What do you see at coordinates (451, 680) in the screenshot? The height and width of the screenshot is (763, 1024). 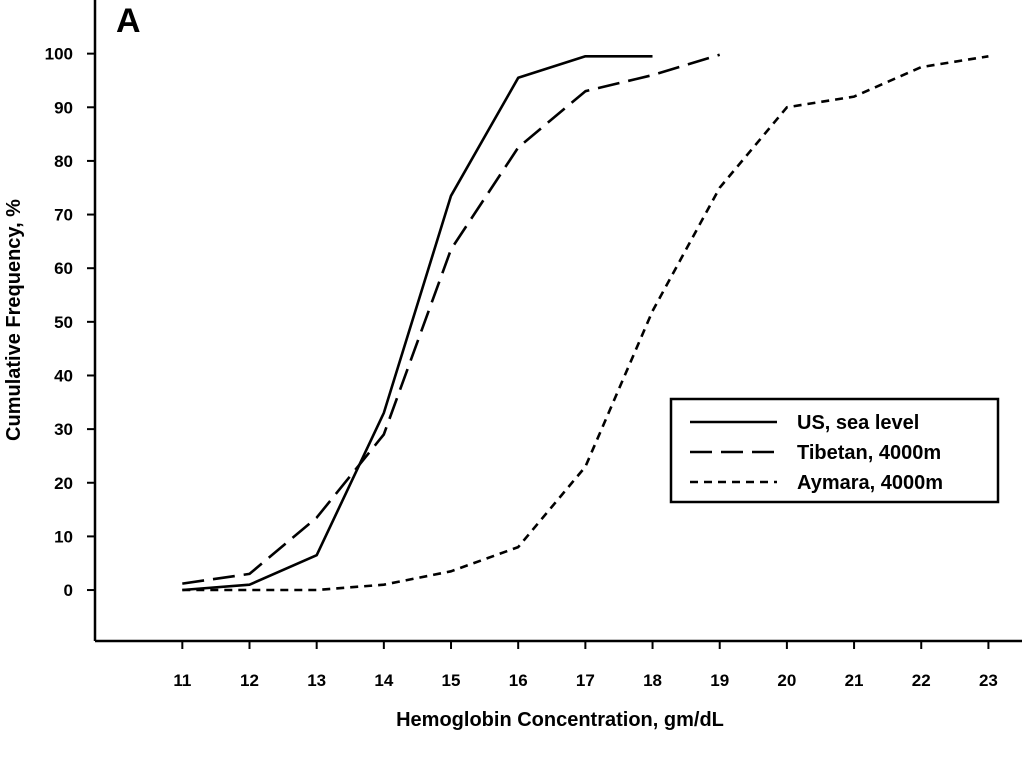 I see `x-tick-label: 15` at bounding box center [451, 680].